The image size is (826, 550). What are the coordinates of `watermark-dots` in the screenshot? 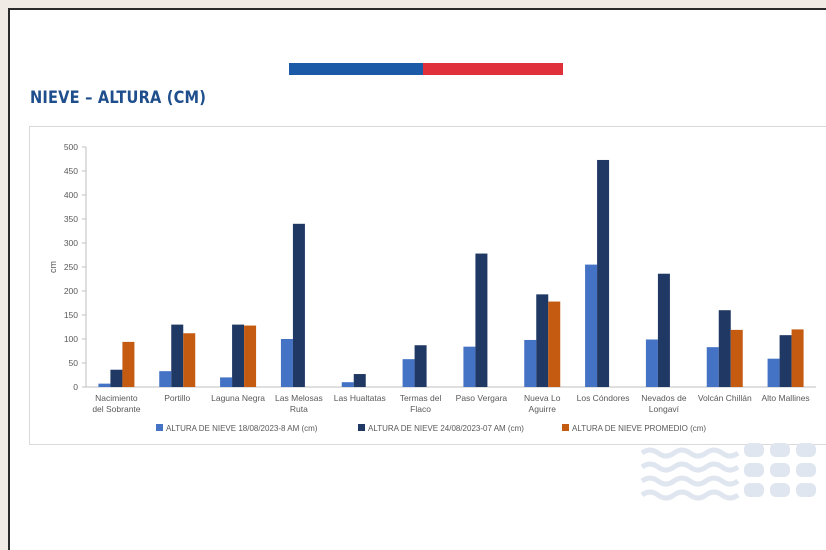 It's located at (780, 470).